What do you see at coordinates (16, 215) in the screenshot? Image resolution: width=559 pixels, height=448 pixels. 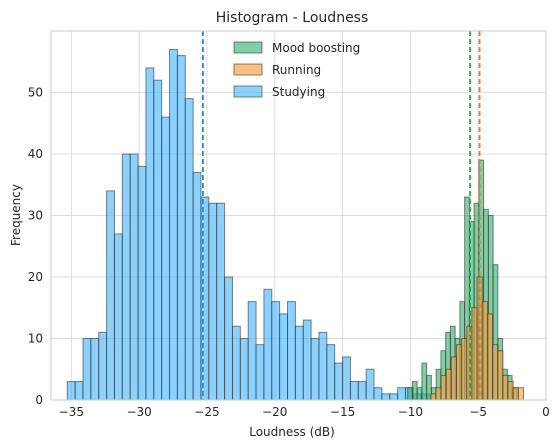 I see `y-axis-label: Frequency` at bounding box center [16, 215].